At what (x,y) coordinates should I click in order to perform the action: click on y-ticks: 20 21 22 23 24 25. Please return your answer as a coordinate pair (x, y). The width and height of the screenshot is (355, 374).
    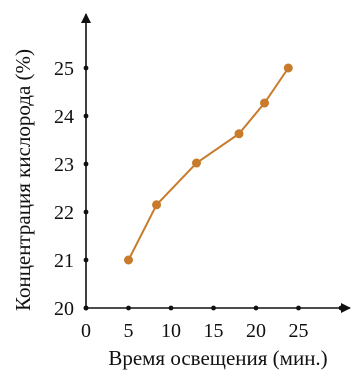
    Looking at the image, I should click on (71, 189).